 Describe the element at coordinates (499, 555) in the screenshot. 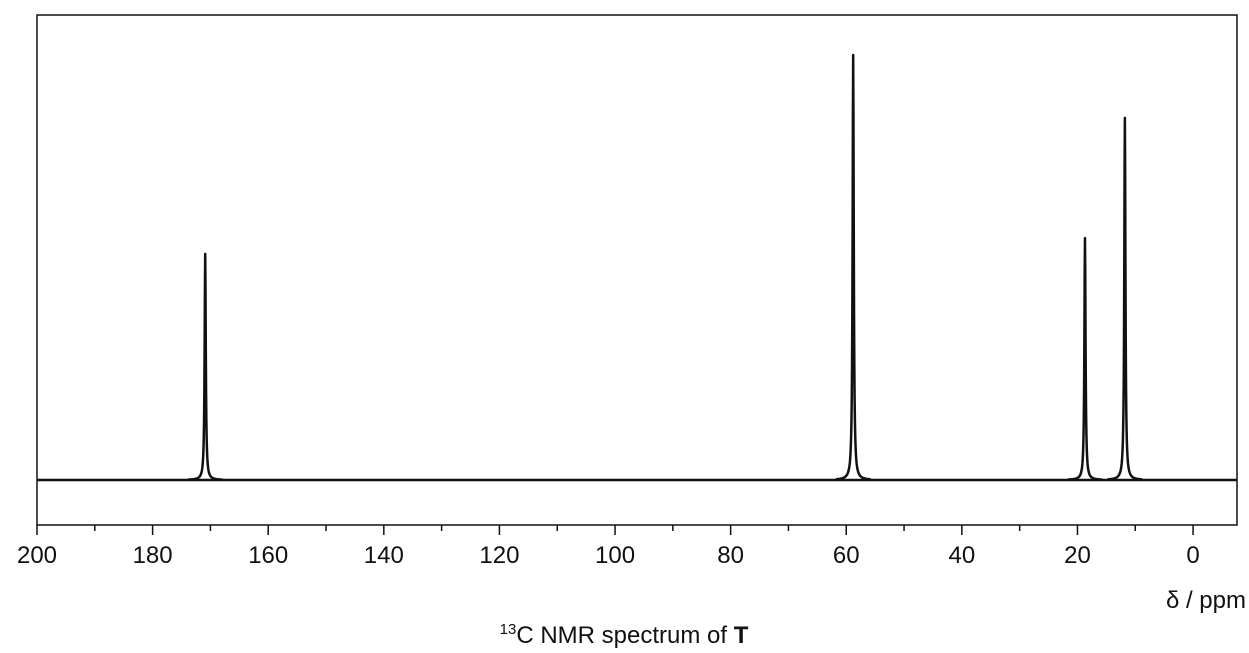

I see `x-tick-label: 120` at that location.